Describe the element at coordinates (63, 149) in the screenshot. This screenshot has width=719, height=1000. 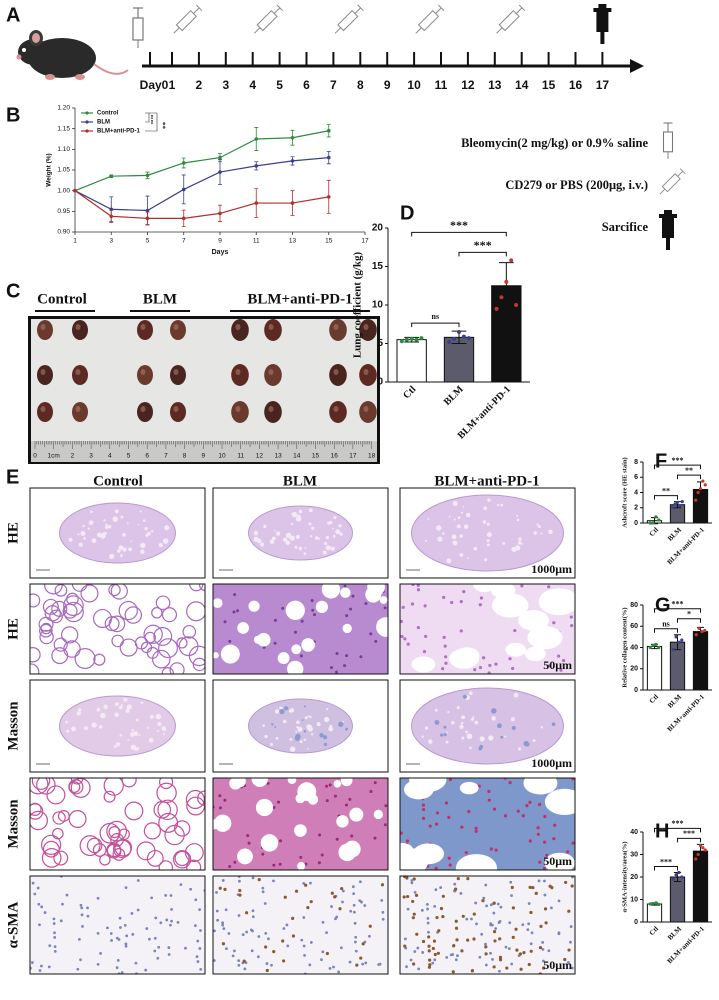
I see `y-tick-label: 1.10` at that location.